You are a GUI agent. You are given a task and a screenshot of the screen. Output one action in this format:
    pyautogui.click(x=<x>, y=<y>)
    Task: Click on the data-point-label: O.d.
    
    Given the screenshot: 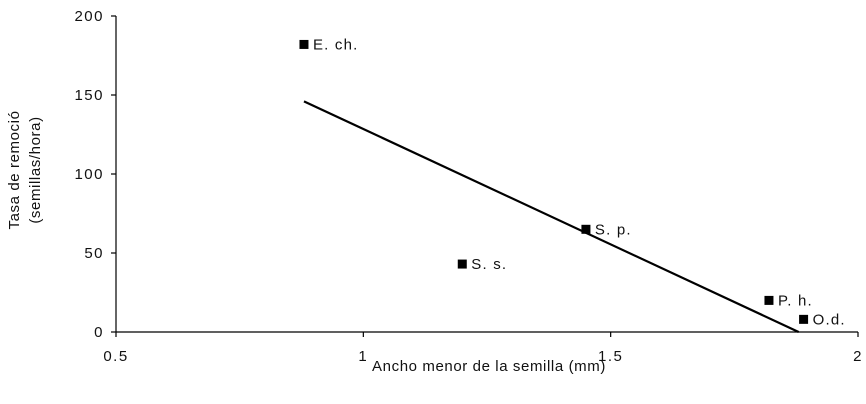 What is the action you would take?
    pyautogui.click(x=829, y=319)
    